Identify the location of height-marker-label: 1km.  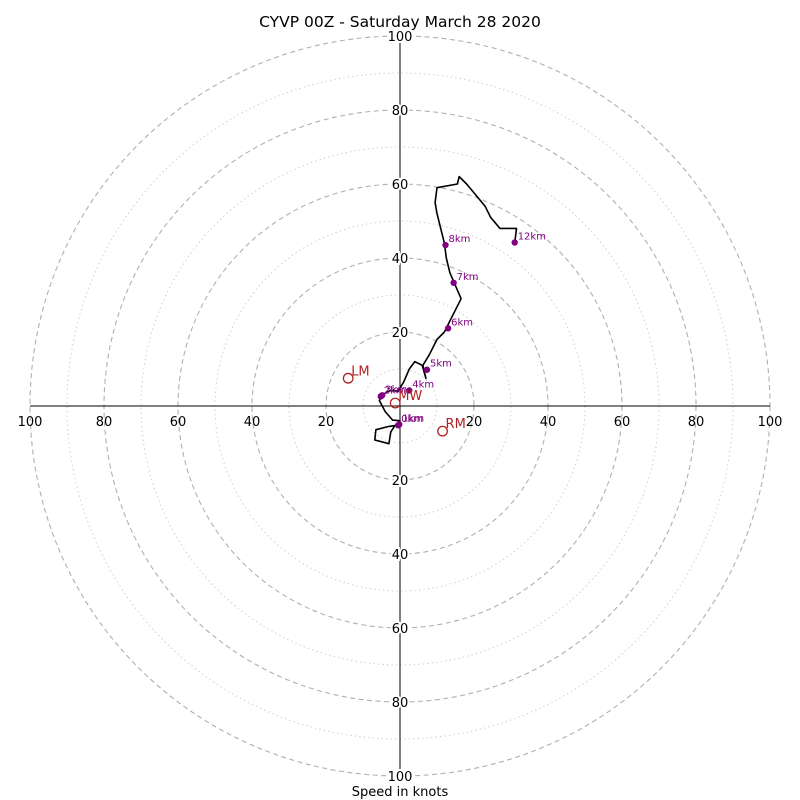
(413, 419).